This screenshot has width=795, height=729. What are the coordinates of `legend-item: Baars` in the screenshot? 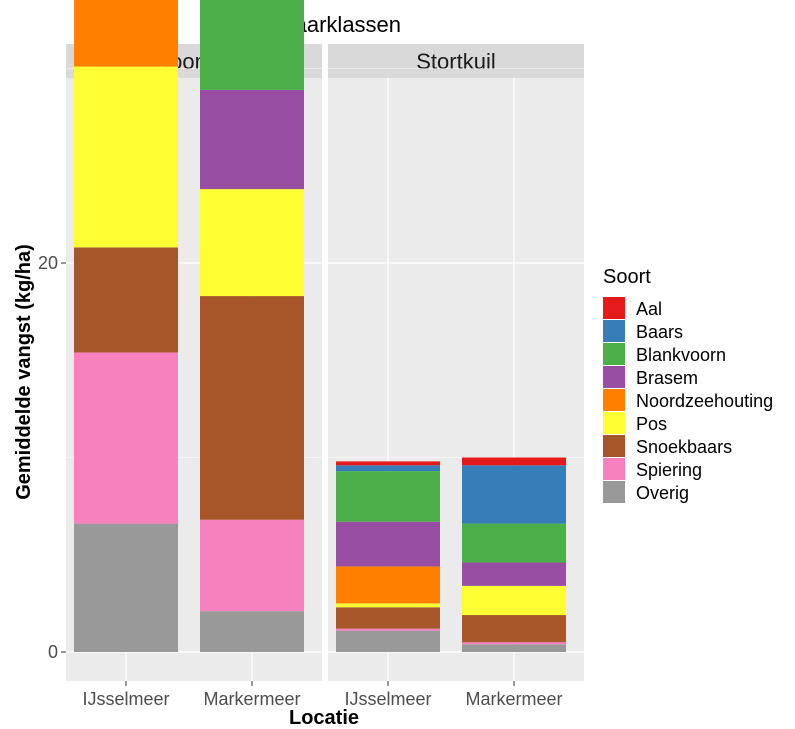 It's located at (643, 331).